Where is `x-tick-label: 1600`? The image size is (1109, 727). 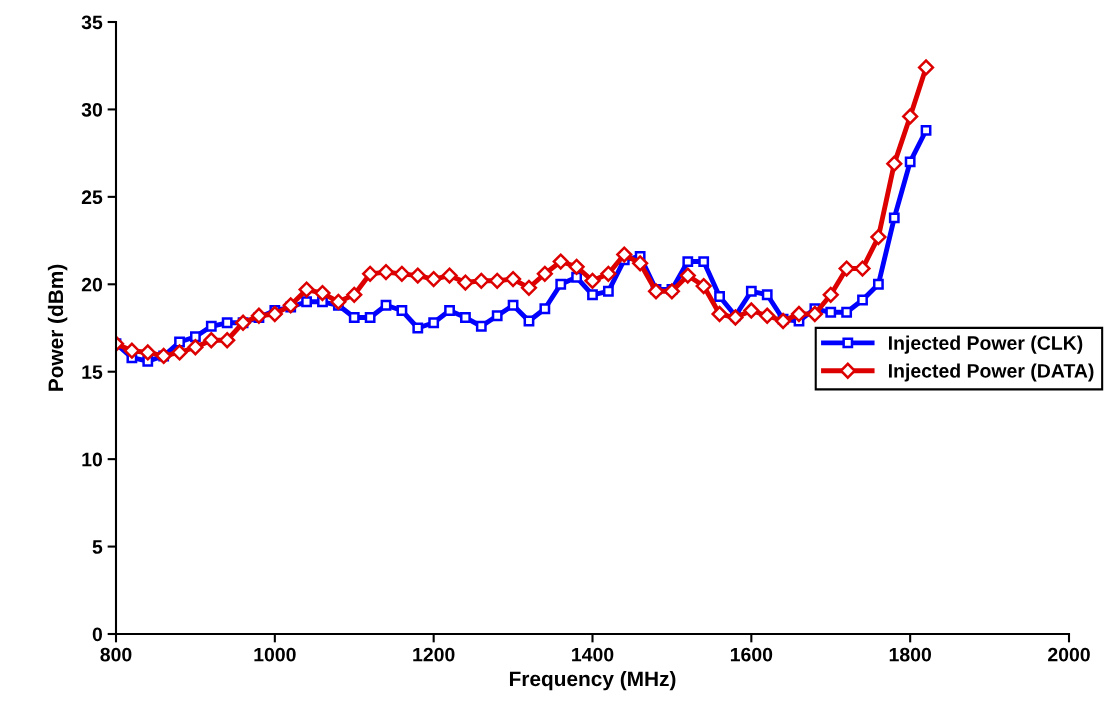 x-tick-label: 1600 is located at coordinates (751, 654).